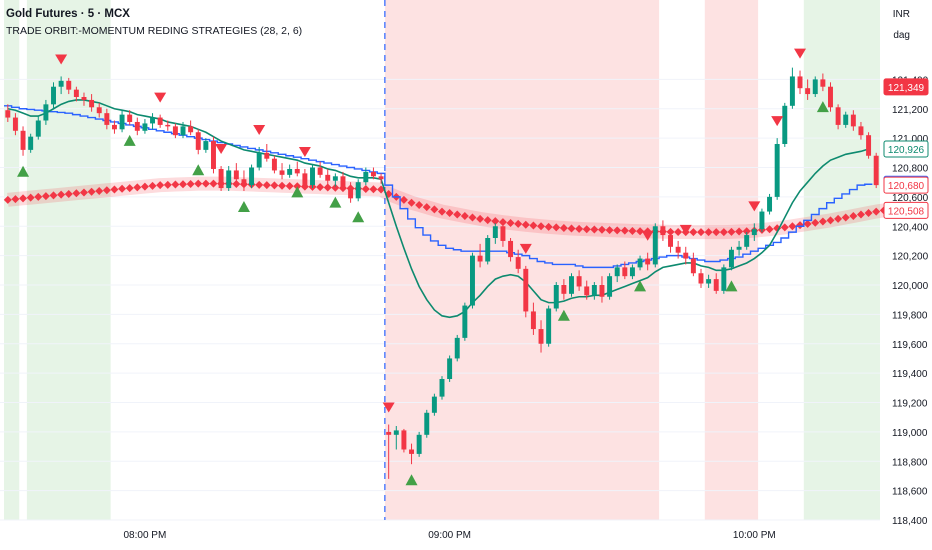  I want to click on price-label-box, so click(906, 87).